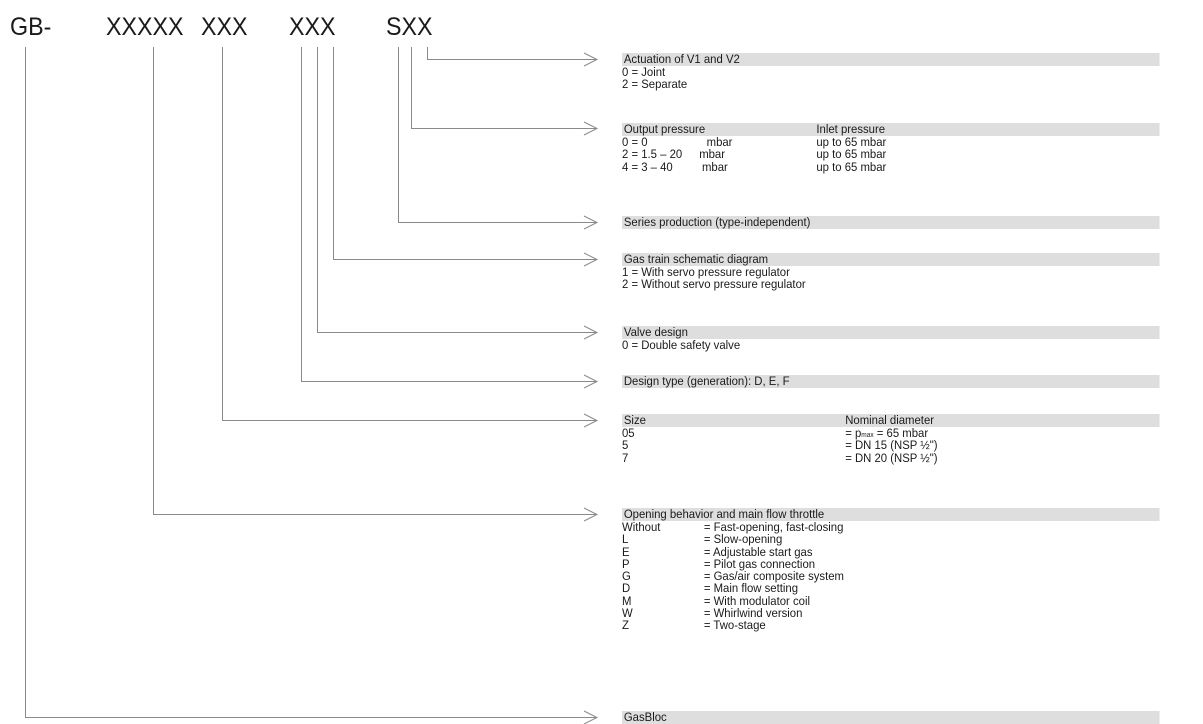 Image resolution: width=1203 pixels, height=724 pixels. I want to click on opening-row: Without = Fast-opening, fast-closing, so click(891, 527).